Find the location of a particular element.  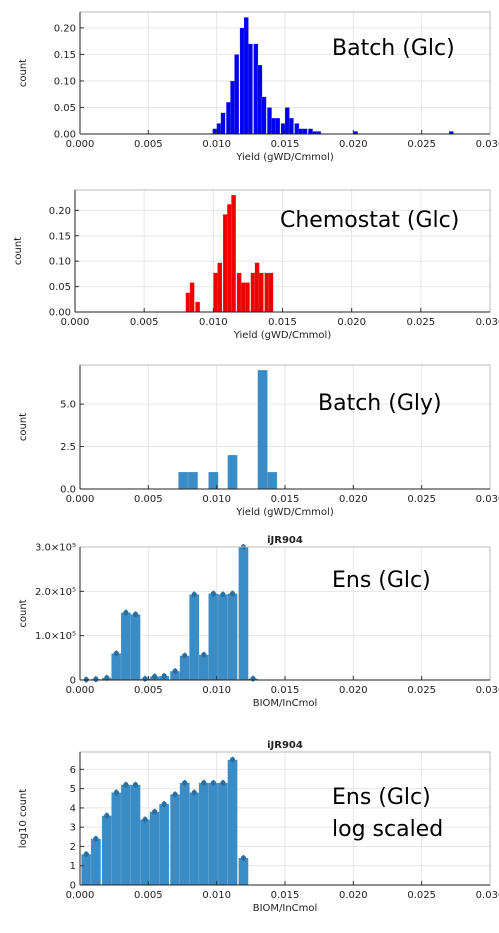

y-tick-labels: 0.0 2.5 5.0 is located at coordinates (68, 448).